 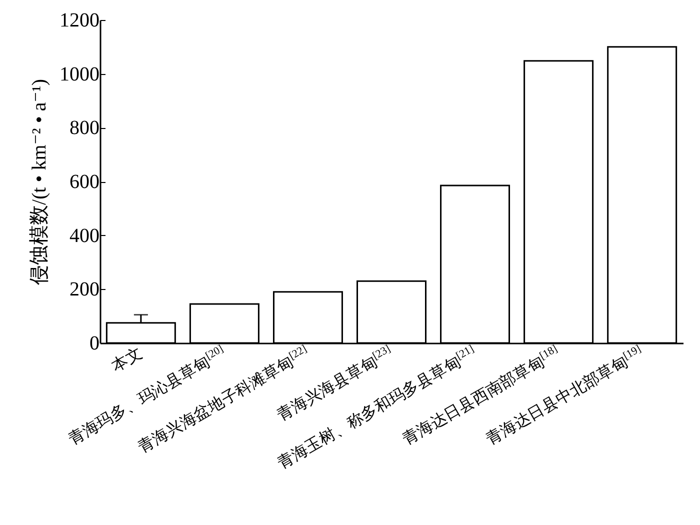 What do you see at coordinates (85, 289) in the screenshot?
I see `y-tick-label: 200` at bounding box center [85, 289].